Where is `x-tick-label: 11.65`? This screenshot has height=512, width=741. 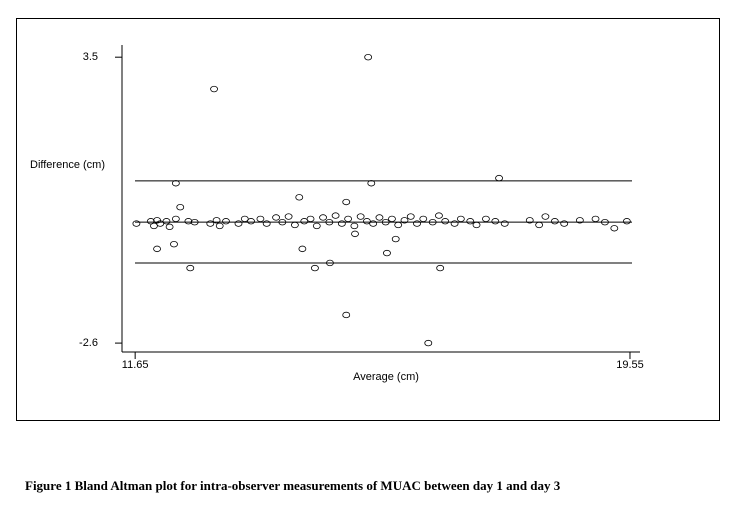 x-tick-label: 11.65 is located at coordinates (135, 365).